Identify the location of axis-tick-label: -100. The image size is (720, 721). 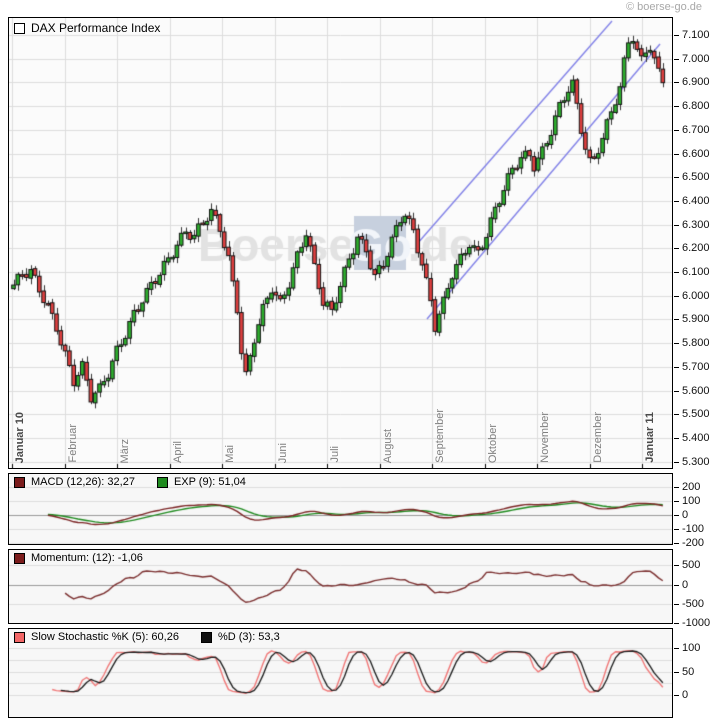
(693, 529).